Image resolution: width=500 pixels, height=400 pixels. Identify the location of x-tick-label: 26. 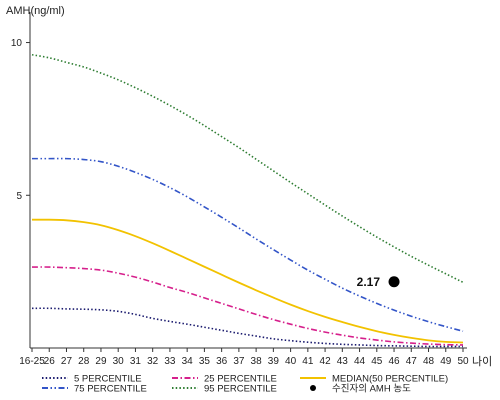
(50, 361).